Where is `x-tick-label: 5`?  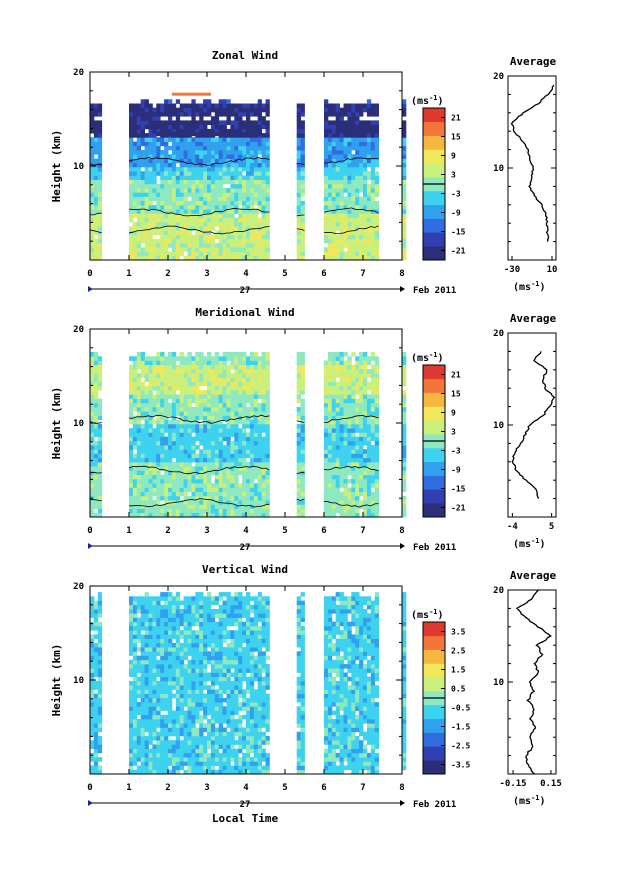 x-tick-label: 5 is located at coordinates (284, 274).